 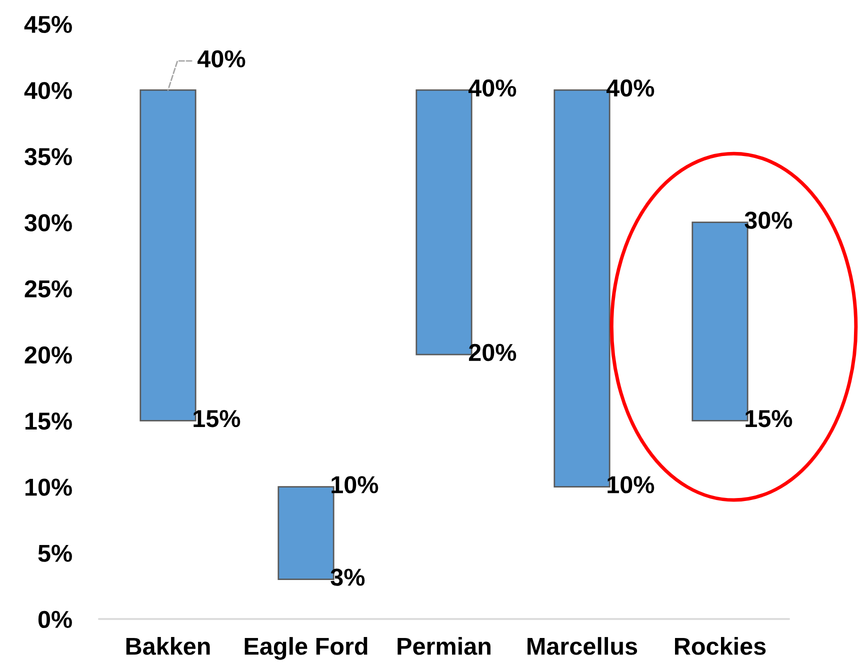 What do you see at coordinates (48, 355) in the screenshot?
I see `y-tick-label: 20%` at bounding box center [48, 355].